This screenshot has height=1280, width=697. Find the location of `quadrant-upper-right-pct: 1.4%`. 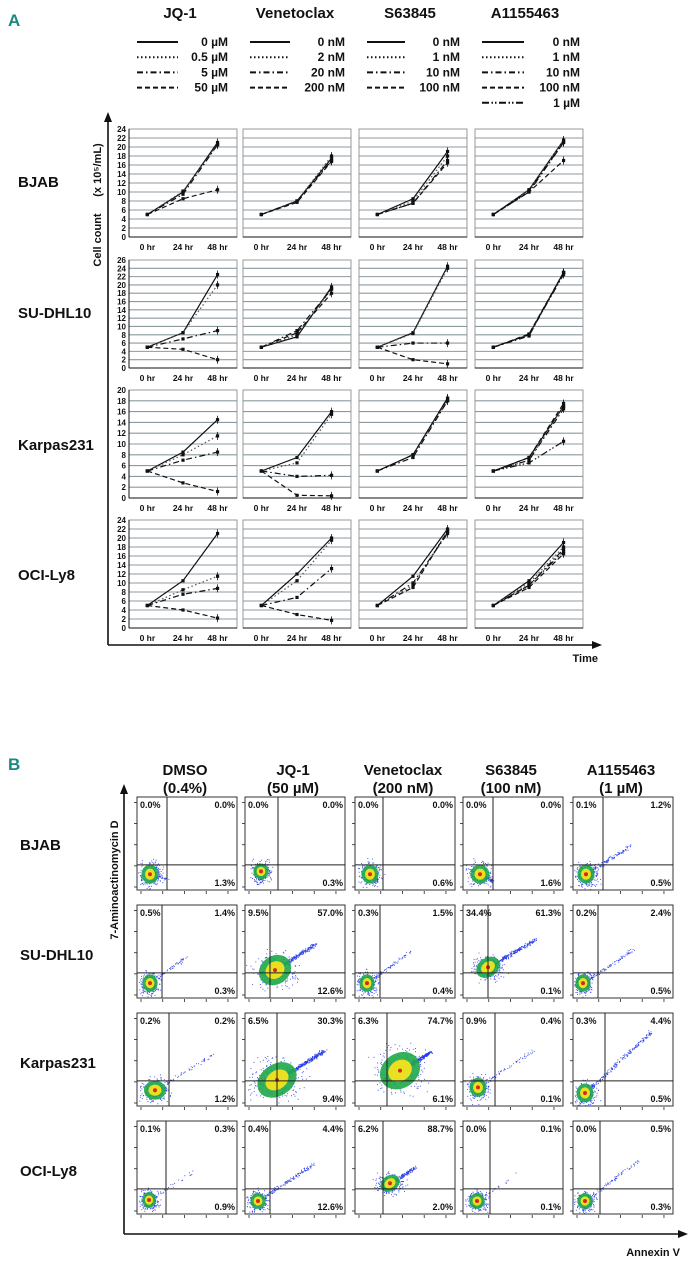

quadrant-upper-right-pct: 1.4% is located at coordinates (224, 913).